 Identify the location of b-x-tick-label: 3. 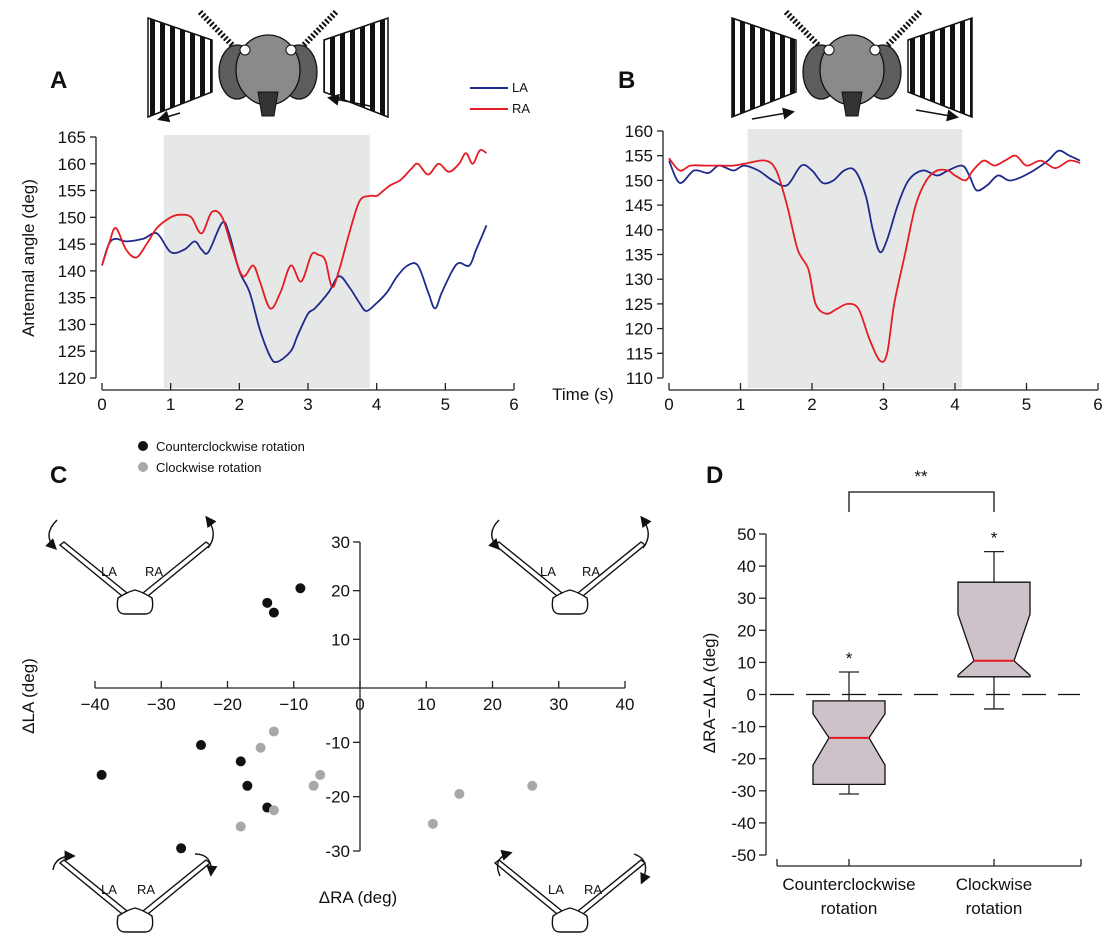
(883, 404).